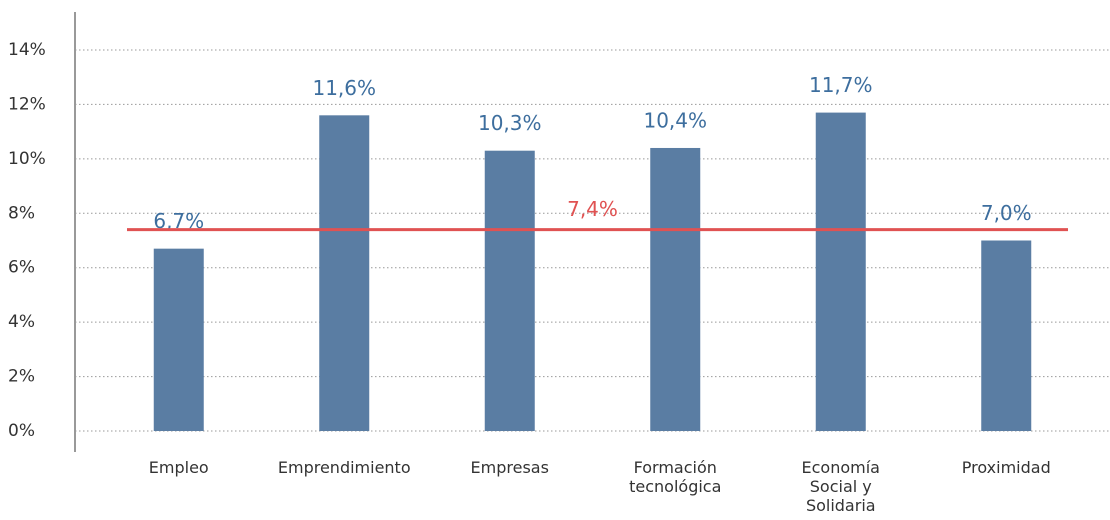 This screenshot has height=520, width=1110. Describe the element at coordinates (1006, 213) in the screenshot. I see `value-label: 7,0%` at that location.